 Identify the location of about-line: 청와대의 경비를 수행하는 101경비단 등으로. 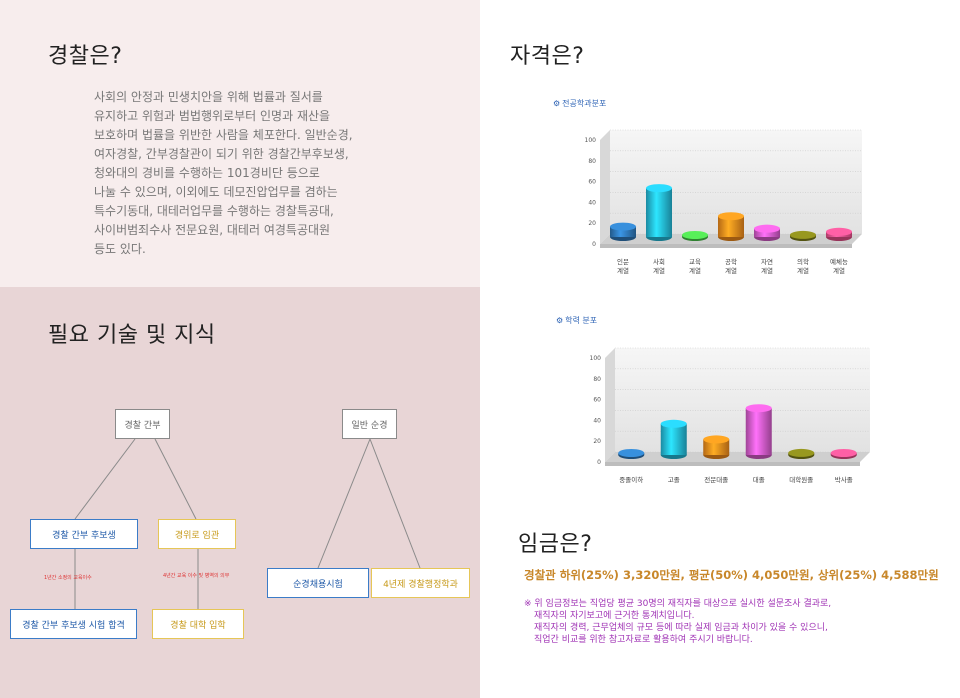
(207, 173).